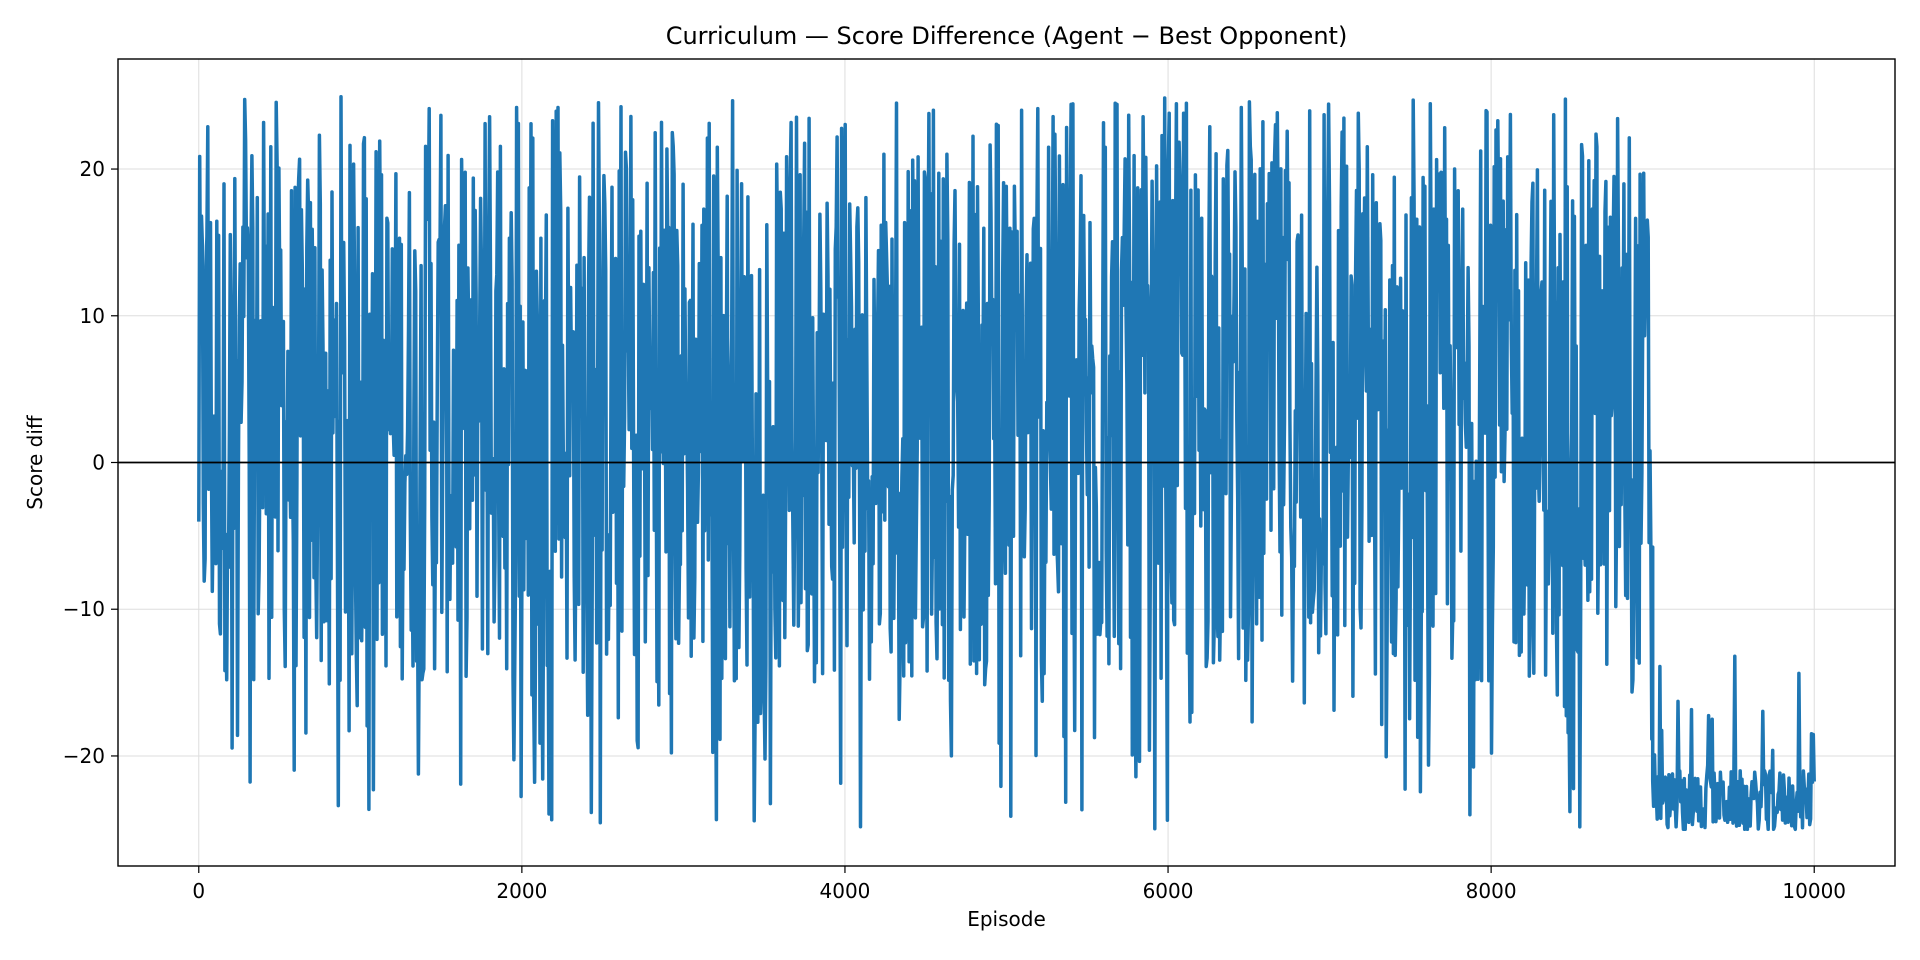 This screenshot has height=960, width=1920. Describe the element at coordinates (845, 891) in the screenshot. I see `x-tick-label: 4000` at that location.